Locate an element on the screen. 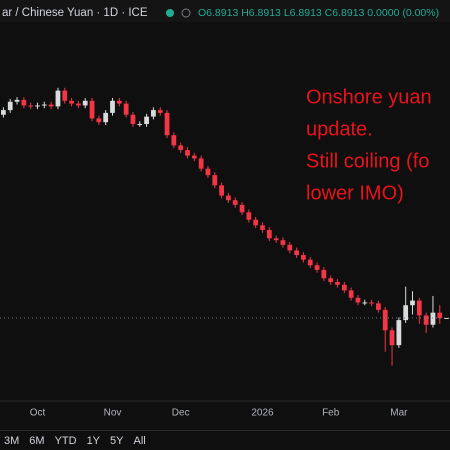 This screenshot has width=450, height=450. annotation: Onshore yuan is located at coordinates (369, 97).